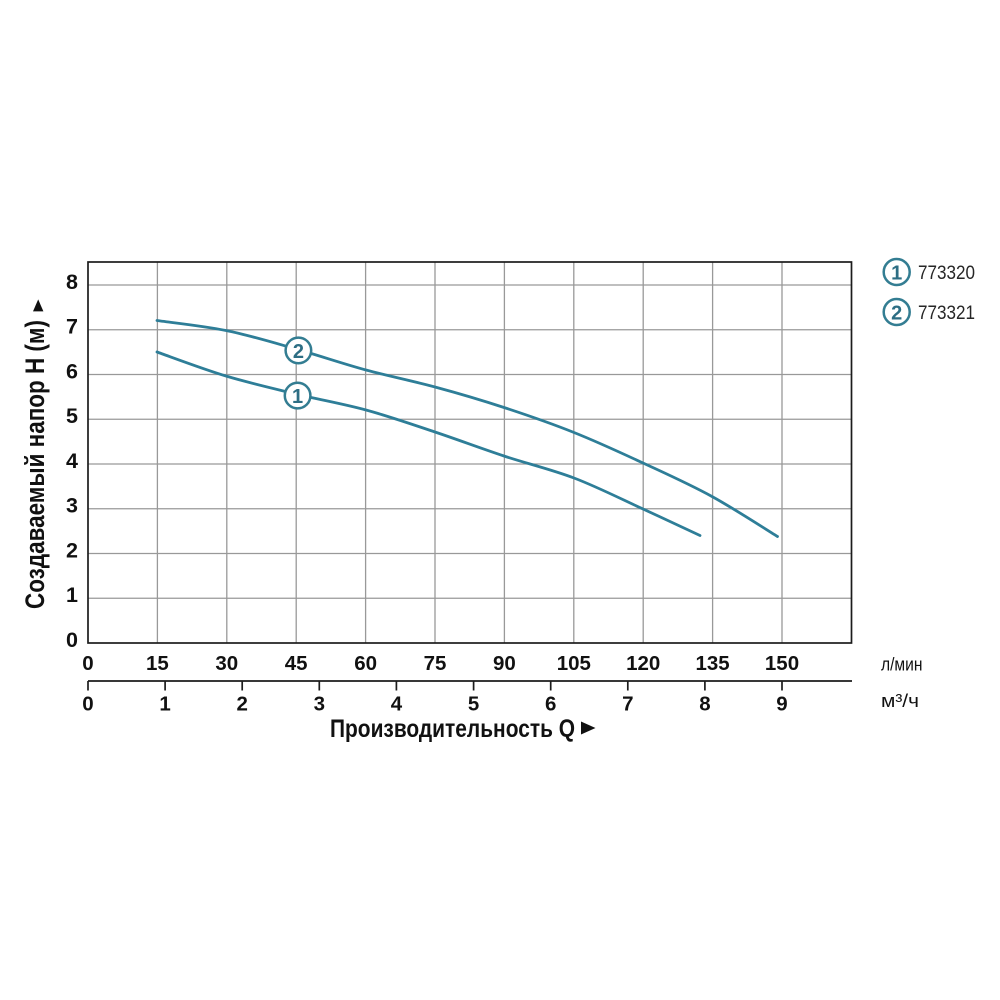 The image size is (1000, 1000). What do you see at coordinates (902, 664) in the screenshot?
I see `svg-text: л/мин` at bounding box center [902, 664].